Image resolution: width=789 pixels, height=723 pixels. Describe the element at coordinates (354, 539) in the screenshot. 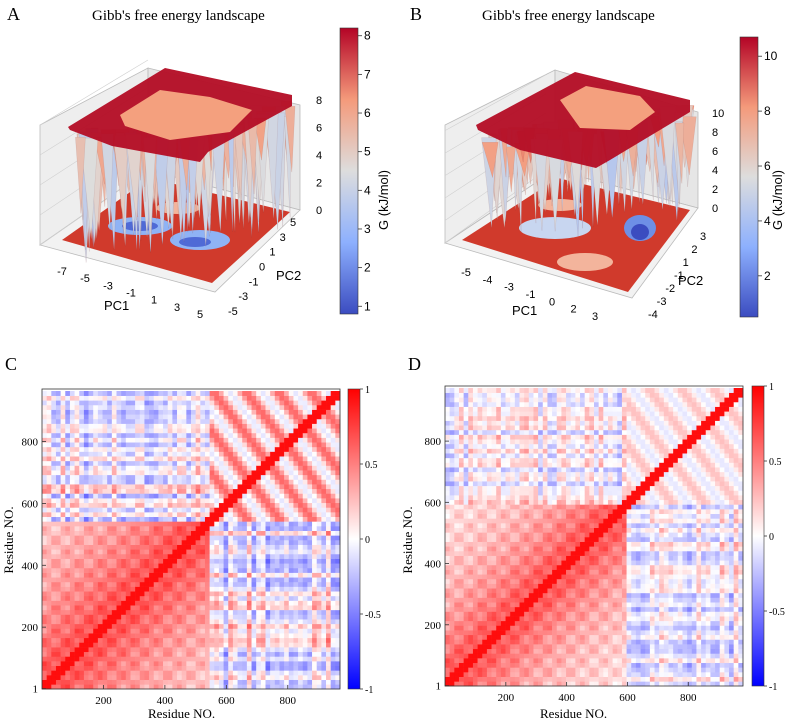

I see `panel-c-colorbar` at that location.